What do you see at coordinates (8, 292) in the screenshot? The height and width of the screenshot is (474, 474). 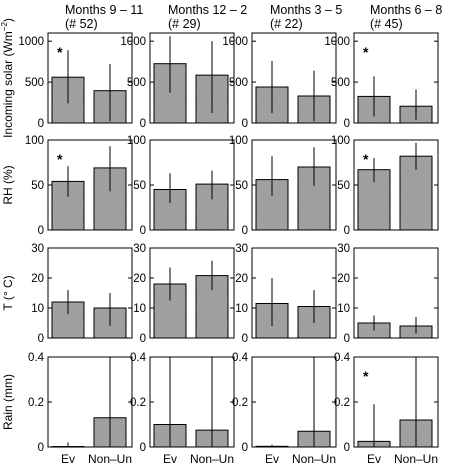 I see `y-axis-label-row-3: T (° C)` at bounding box center [8, 292].